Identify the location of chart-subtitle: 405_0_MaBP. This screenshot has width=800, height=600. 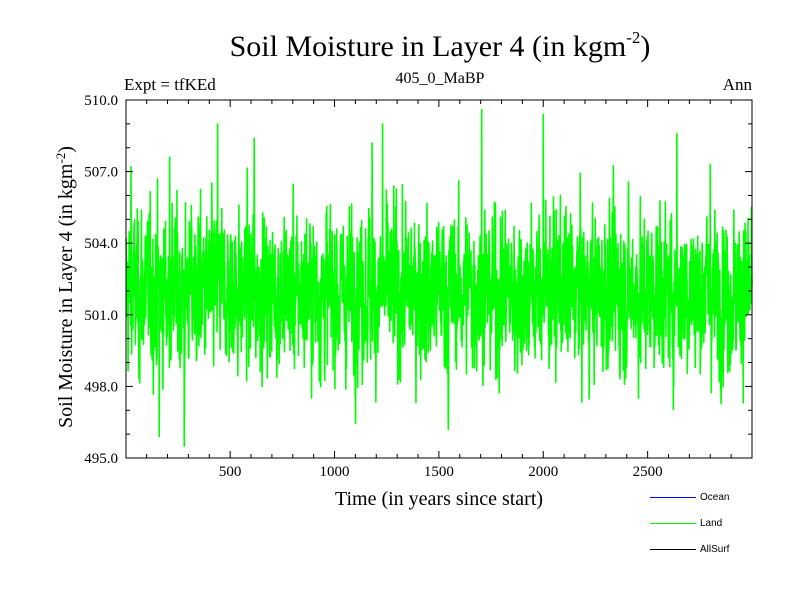
(440, 78).